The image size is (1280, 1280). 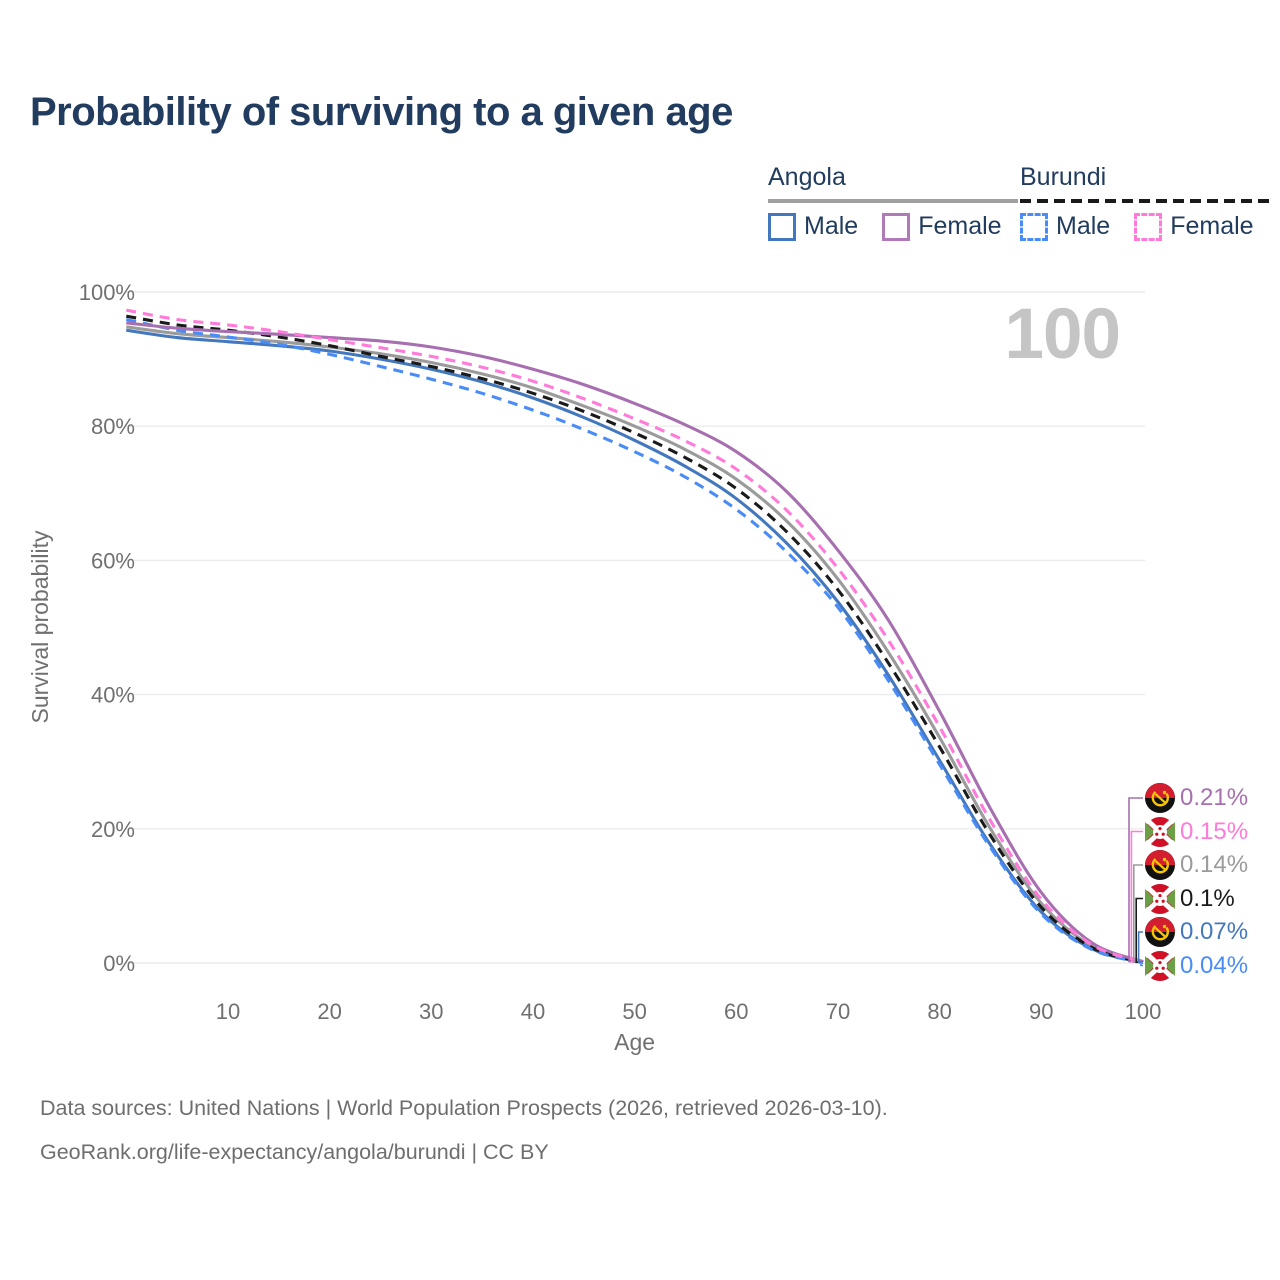 I want to click on end-label-burundi-male: 0.04%, so click(x=1196, y=966).